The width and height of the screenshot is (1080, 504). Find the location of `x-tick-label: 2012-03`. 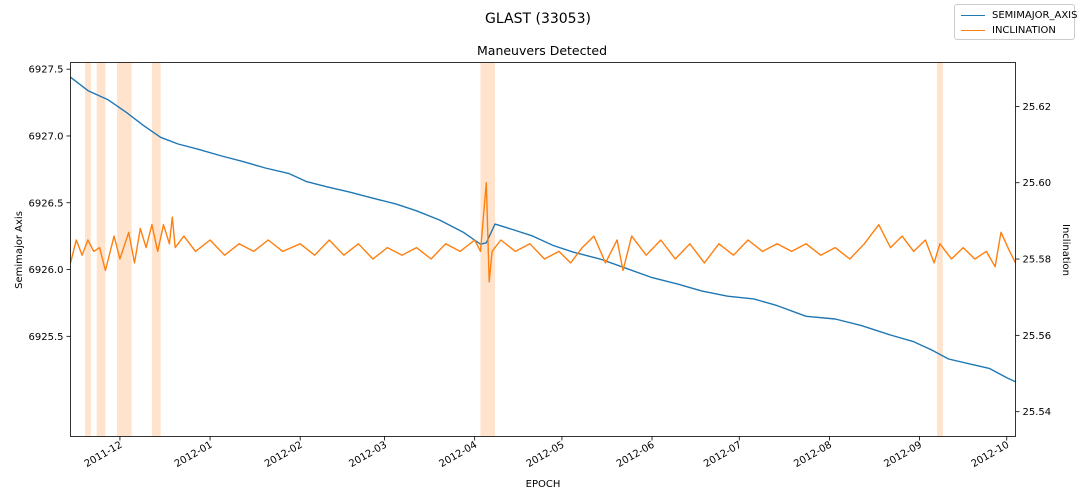

x-tick-label: 2012-03 is located at coordinates (368, 455).